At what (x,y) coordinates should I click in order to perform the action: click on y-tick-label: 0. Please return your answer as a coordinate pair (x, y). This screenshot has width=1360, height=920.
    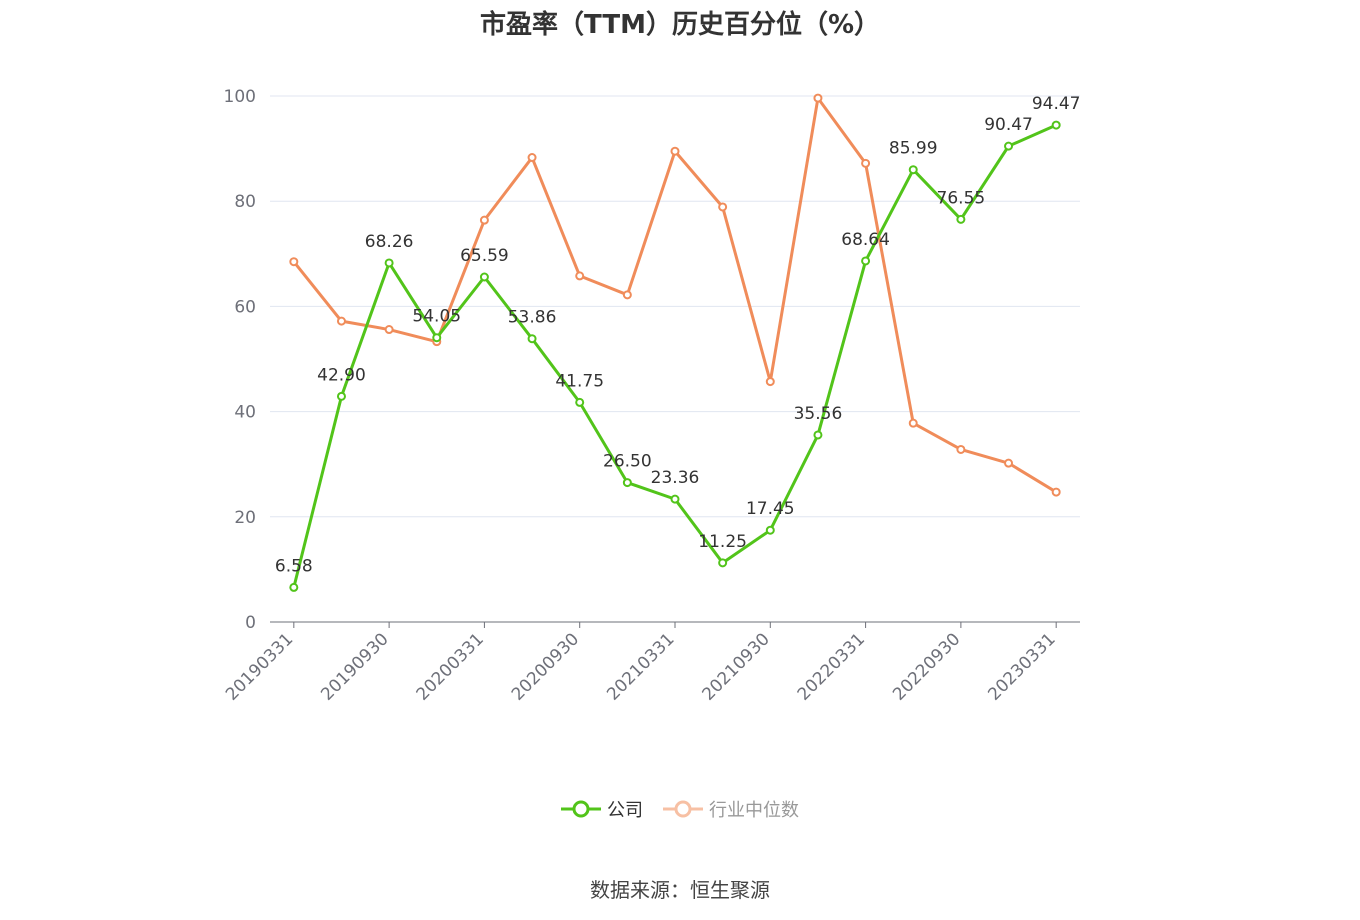
    Looking at the image, I should click on (250, 623).